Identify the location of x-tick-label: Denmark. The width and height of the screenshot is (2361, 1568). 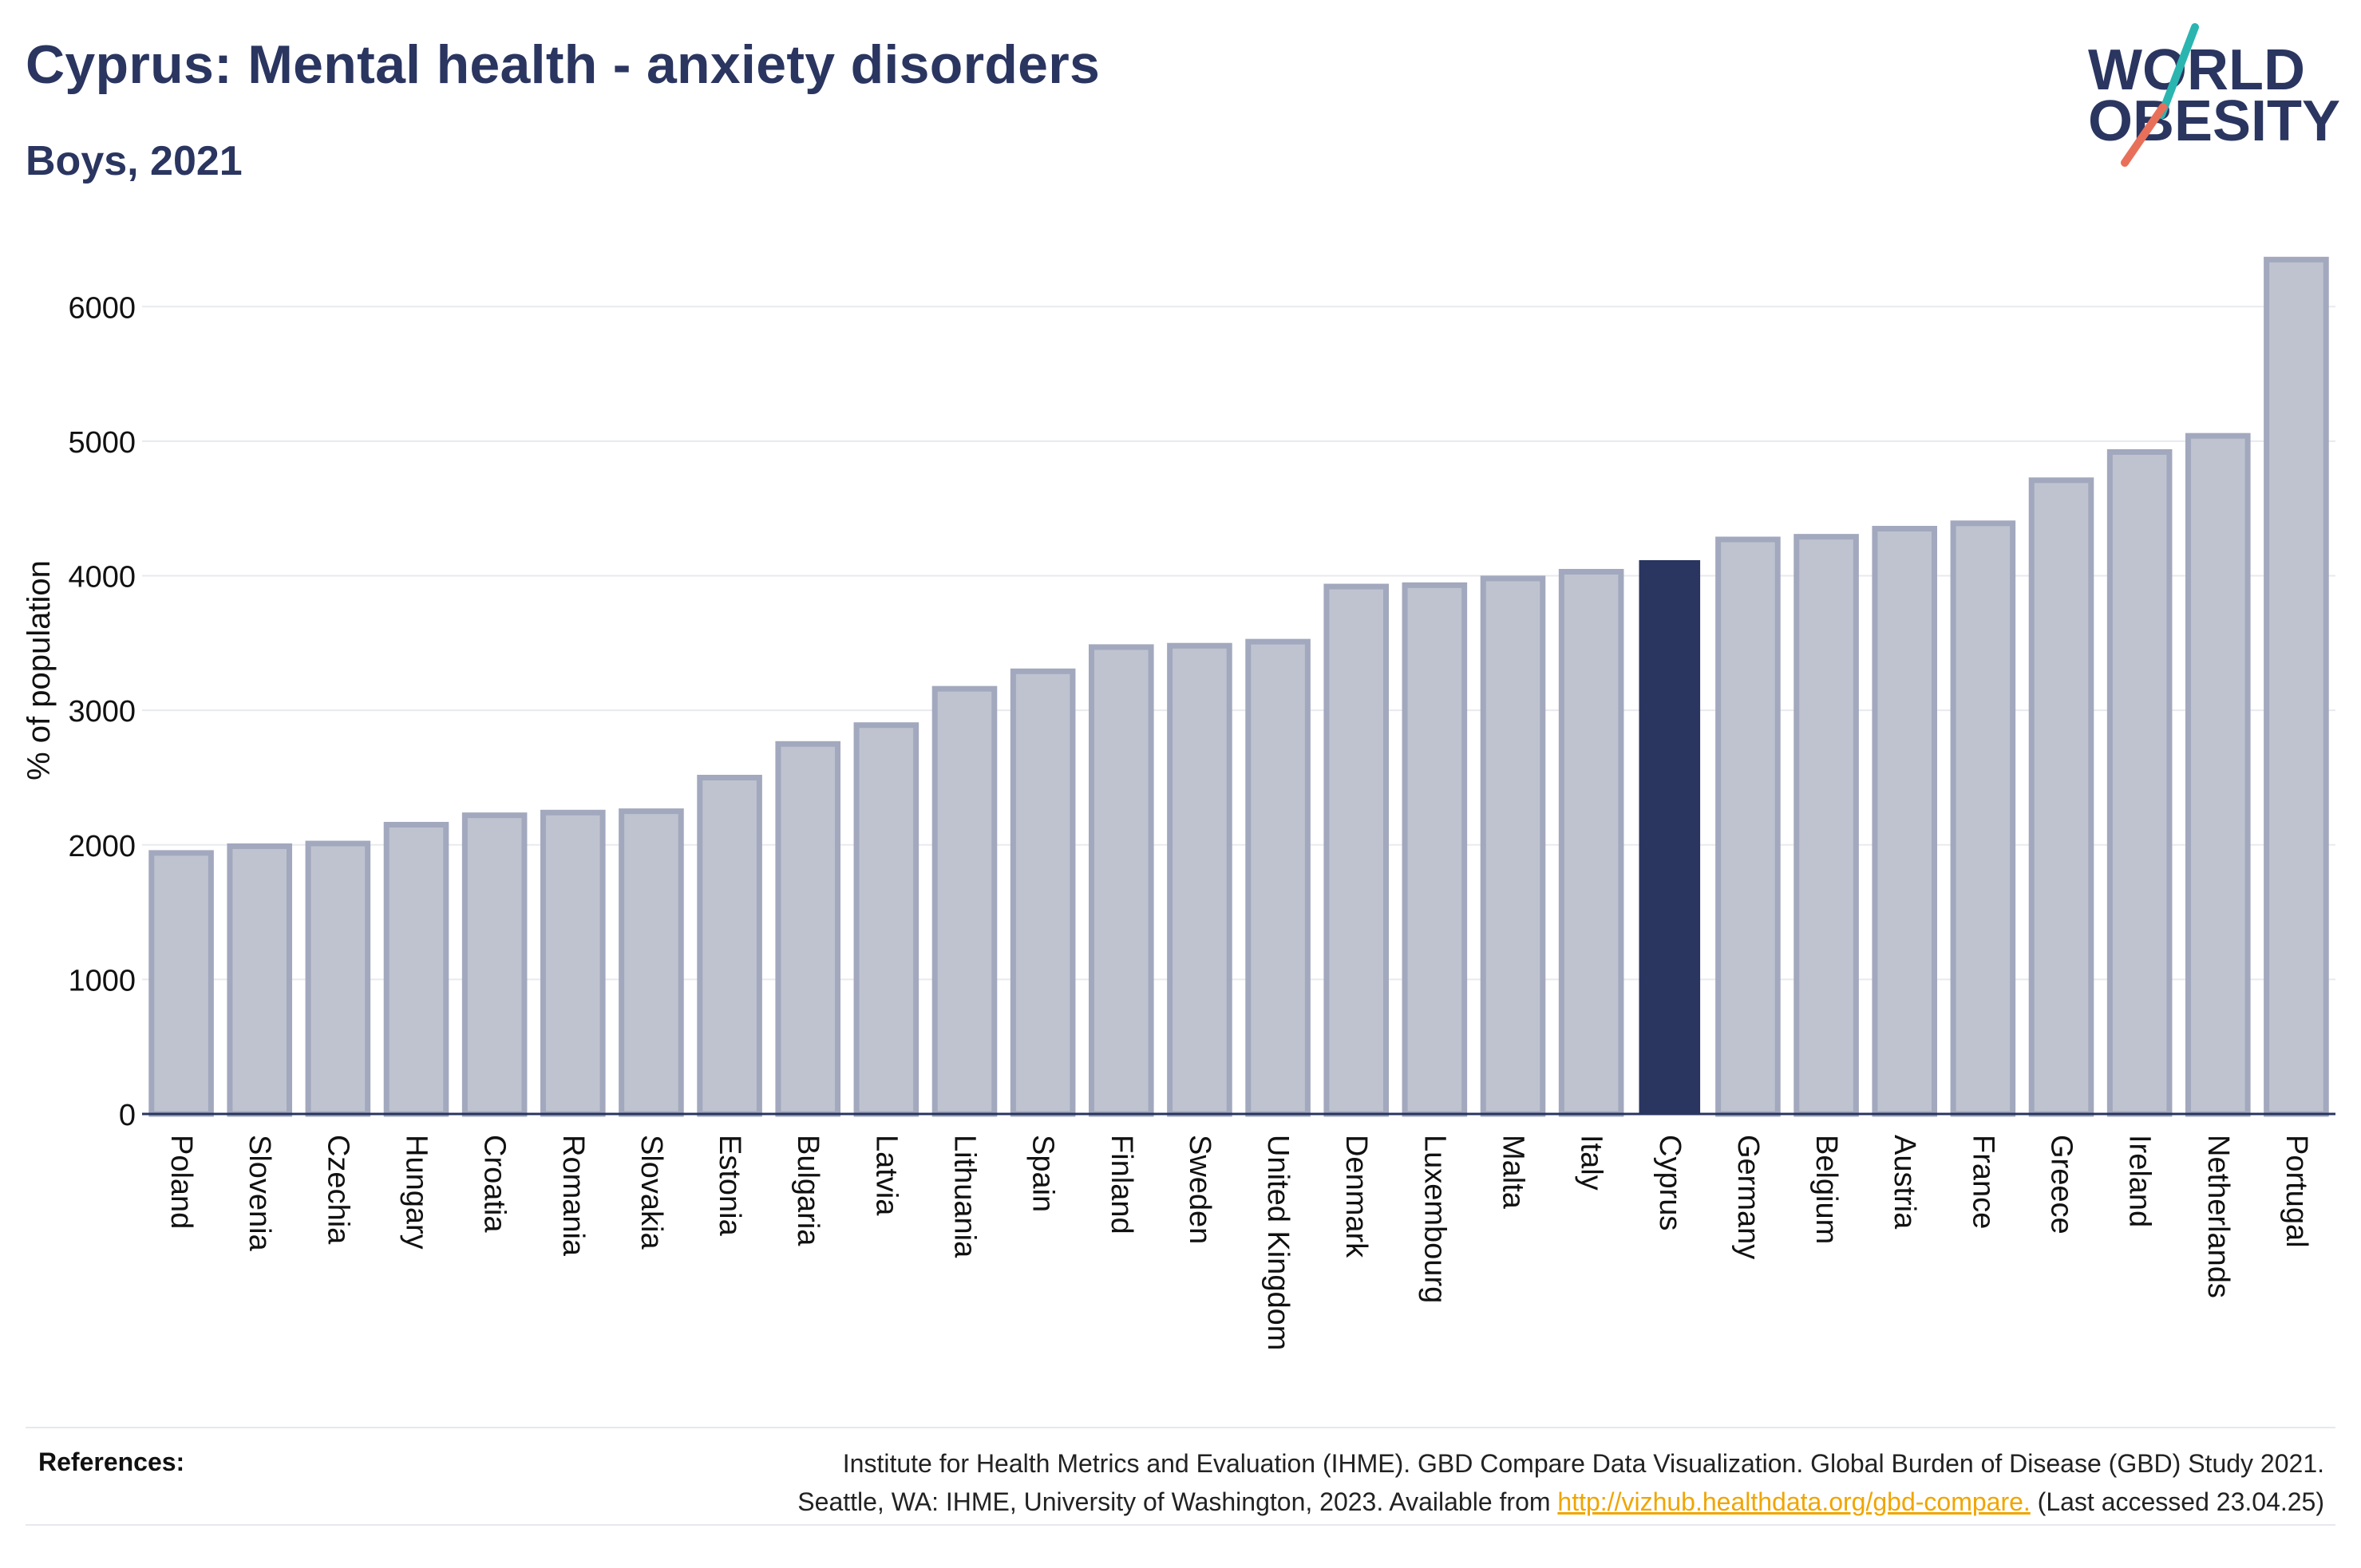
(1356, 1196).